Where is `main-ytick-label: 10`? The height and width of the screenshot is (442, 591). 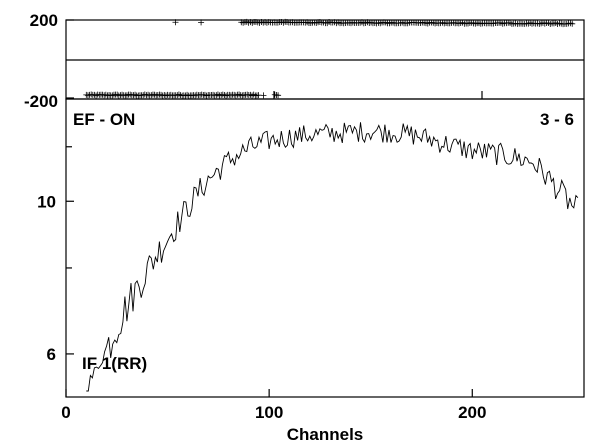
main-ytick-label: 10 is located at coordinates (46, 201).